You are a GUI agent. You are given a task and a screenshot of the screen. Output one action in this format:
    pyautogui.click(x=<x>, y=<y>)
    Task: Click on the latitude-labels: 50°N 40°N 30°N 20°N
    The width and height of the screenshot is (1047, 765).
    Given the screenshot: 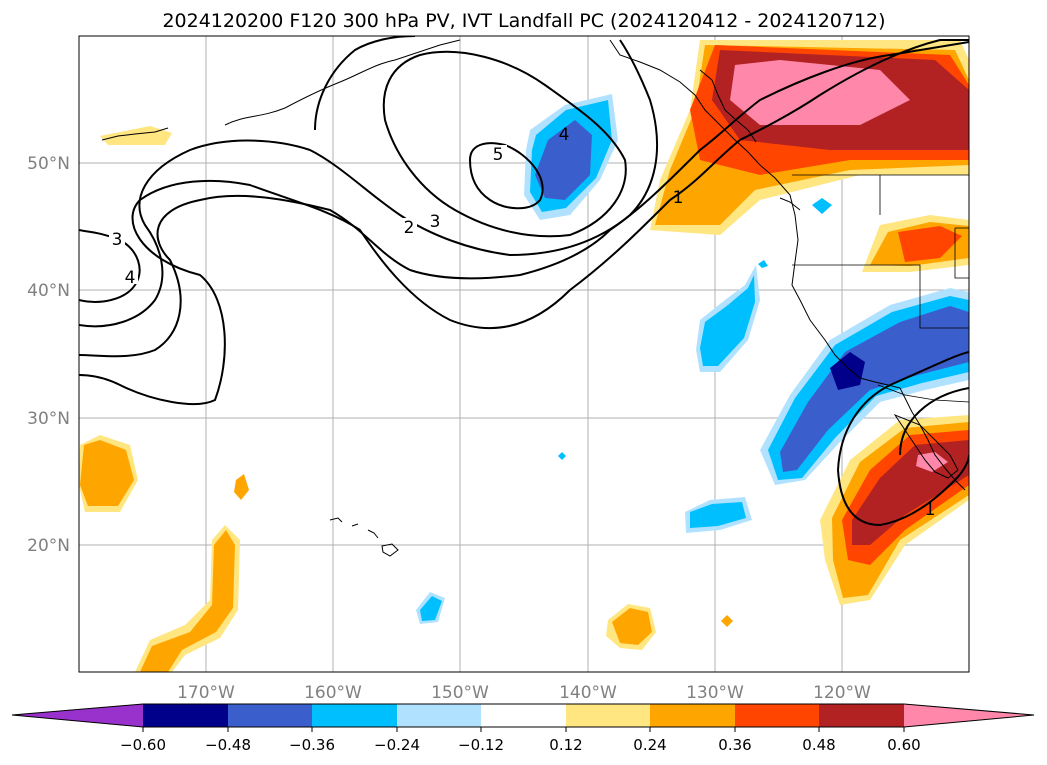 What is the action you would take?
    pyautogui.click(x=48, y=355)
    